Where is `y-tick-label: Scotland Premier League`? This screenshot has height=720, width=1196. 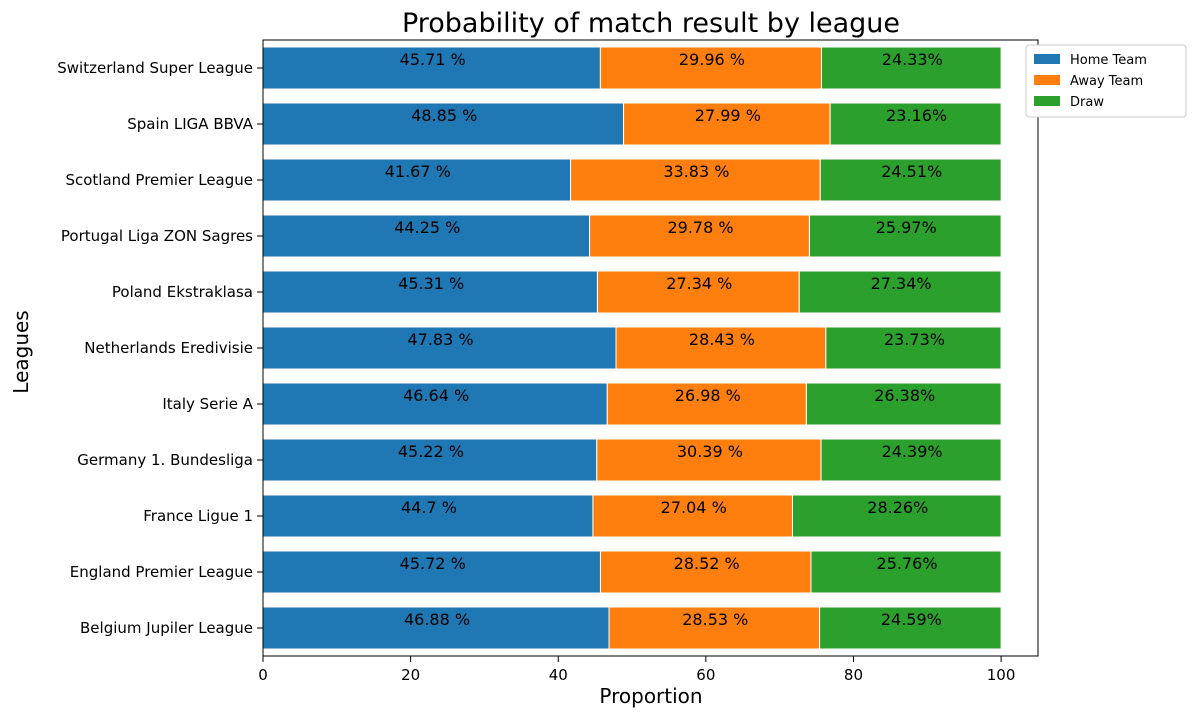
y-tick-label: Scotland Premier League is located at coordinates (159, 180).